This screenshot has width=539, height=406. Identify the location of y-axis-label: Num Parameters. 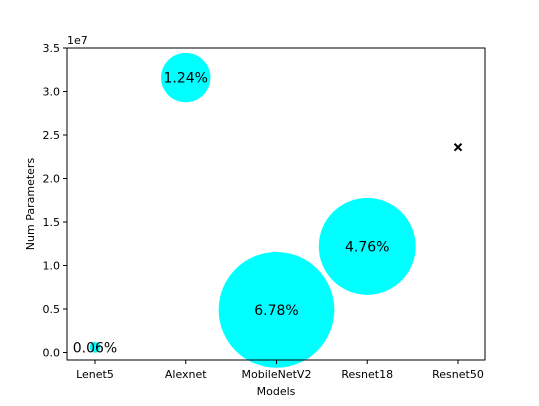
(30, 204).